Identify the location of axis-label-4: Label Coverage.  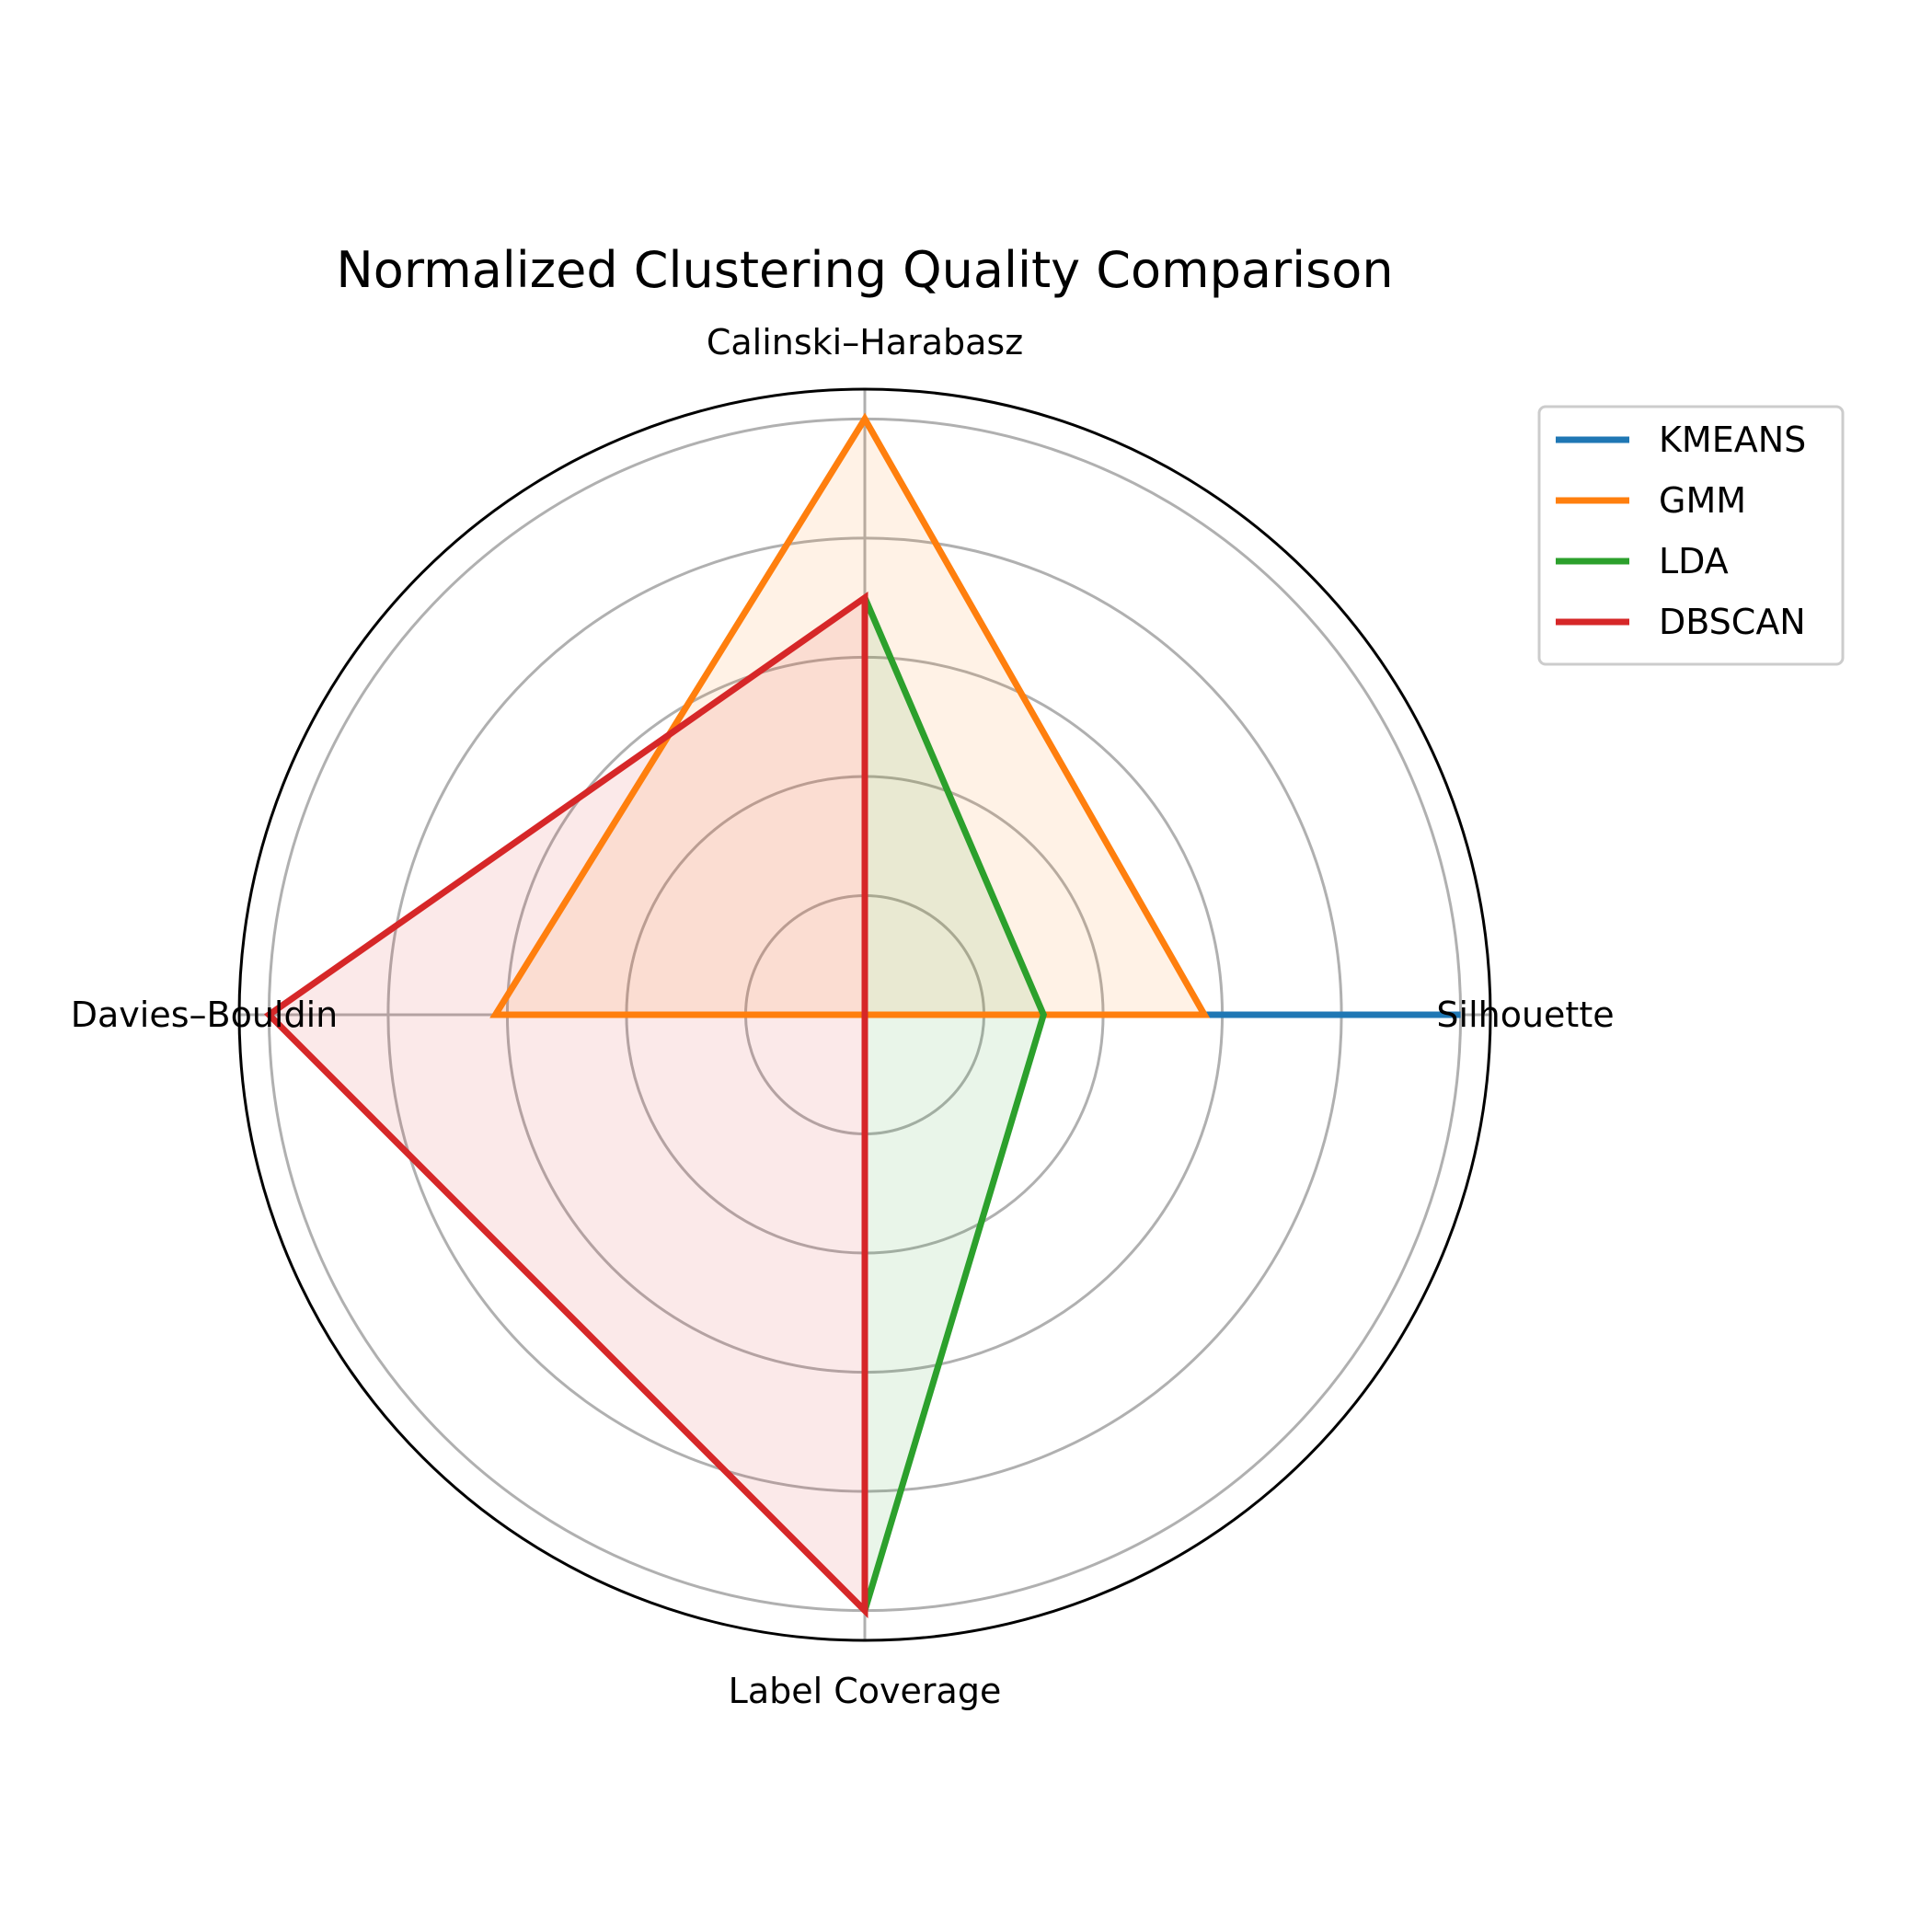
(865, 1691).